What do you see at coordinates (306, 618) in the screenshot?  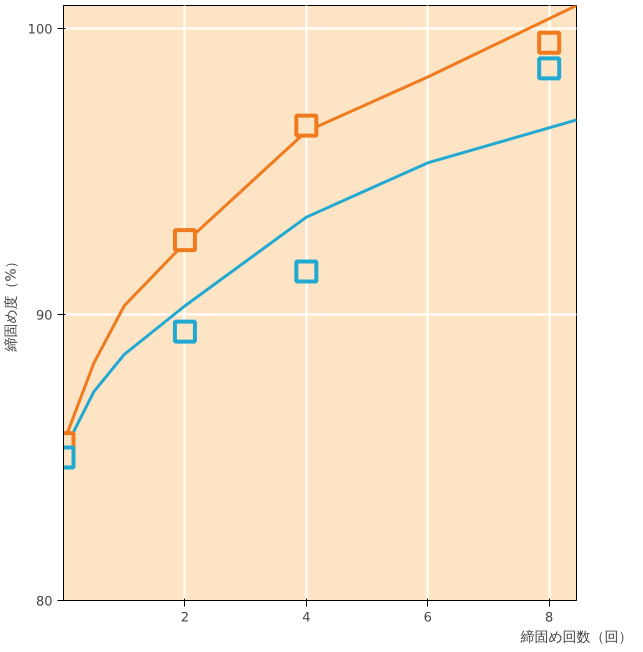 I see `x-tick-label: 4` at bounding box center [306, 618].